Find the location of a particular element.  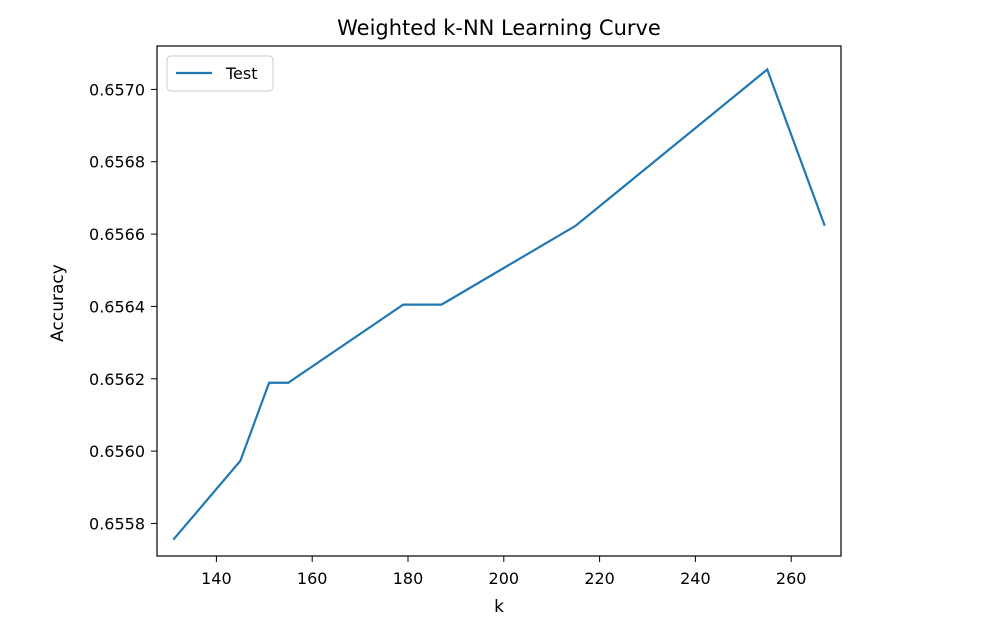

x-tick-label: 200 is located at coordinates (504, 578).